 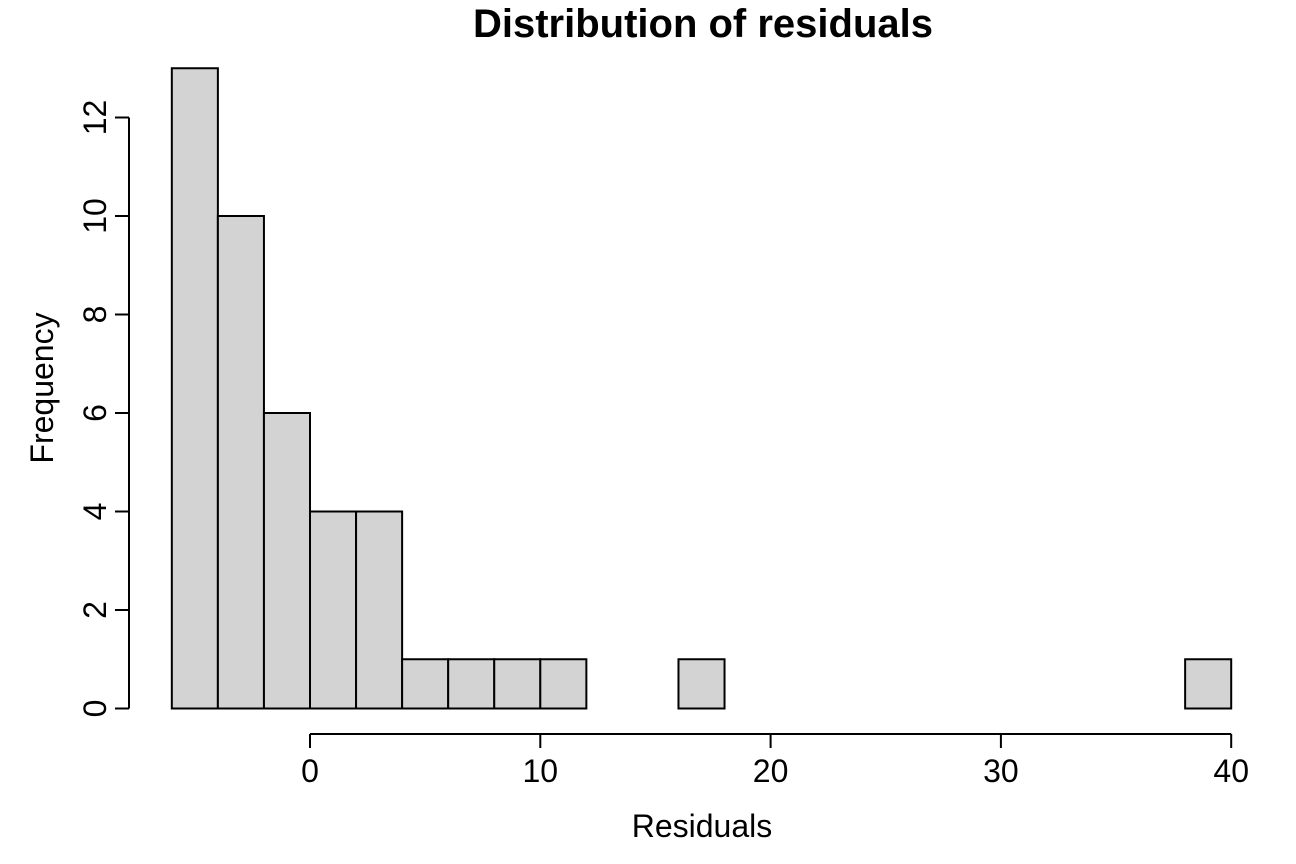 What do you see at coordinates (95, 709) in the screenshot?
I see `y-tick-label: 0` at bounding box center [95, 709].